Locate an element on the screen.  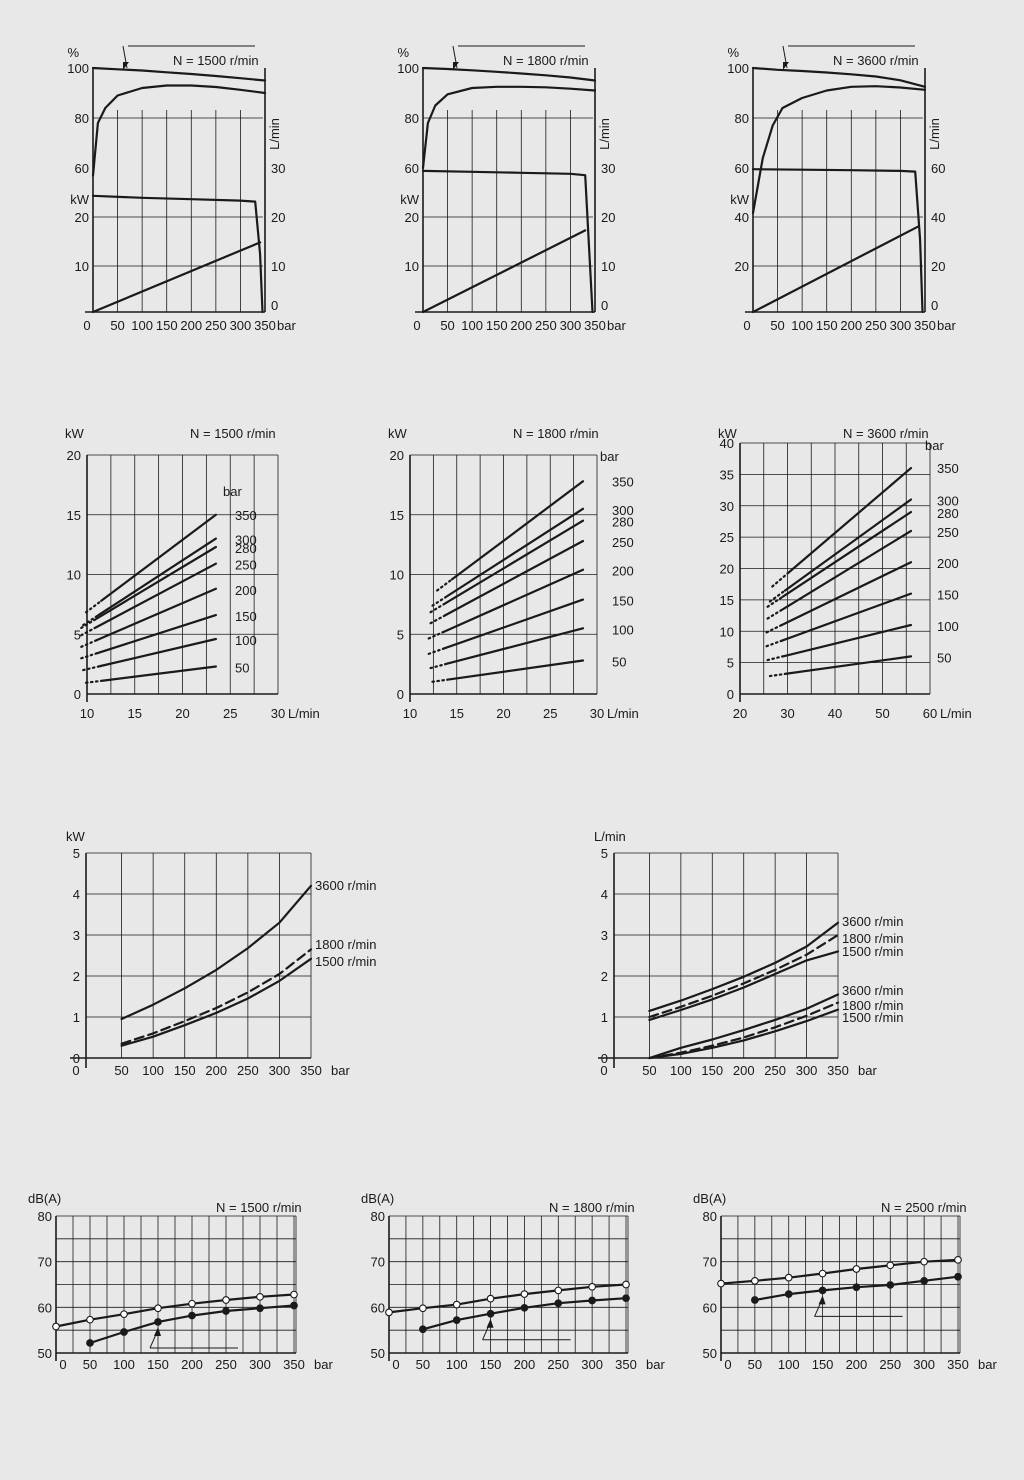
tick-label: 4 is located at coordinates (76, 894).